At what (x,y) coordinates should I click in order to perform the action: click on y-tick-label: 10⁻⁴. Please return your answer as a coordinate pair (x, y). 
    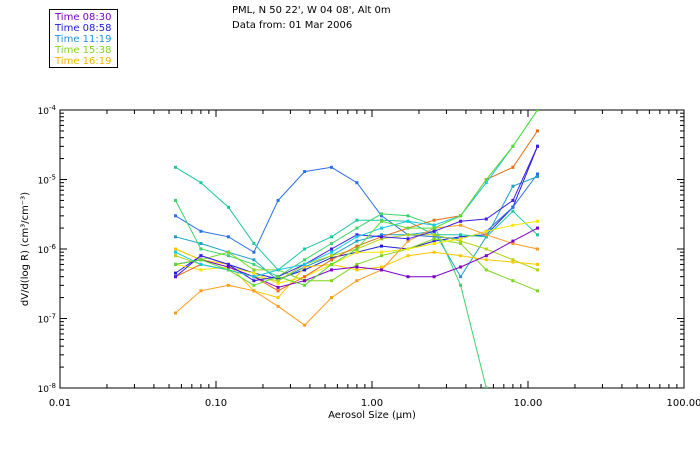
    Looking at the image, I should click on (47, 110).